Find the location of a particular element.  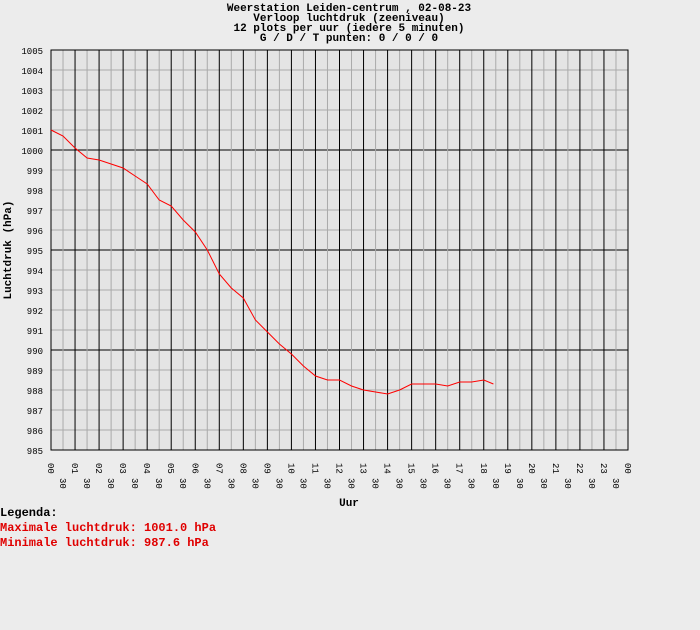

y-tick-label: 992 is located at coordinates (35, 312).